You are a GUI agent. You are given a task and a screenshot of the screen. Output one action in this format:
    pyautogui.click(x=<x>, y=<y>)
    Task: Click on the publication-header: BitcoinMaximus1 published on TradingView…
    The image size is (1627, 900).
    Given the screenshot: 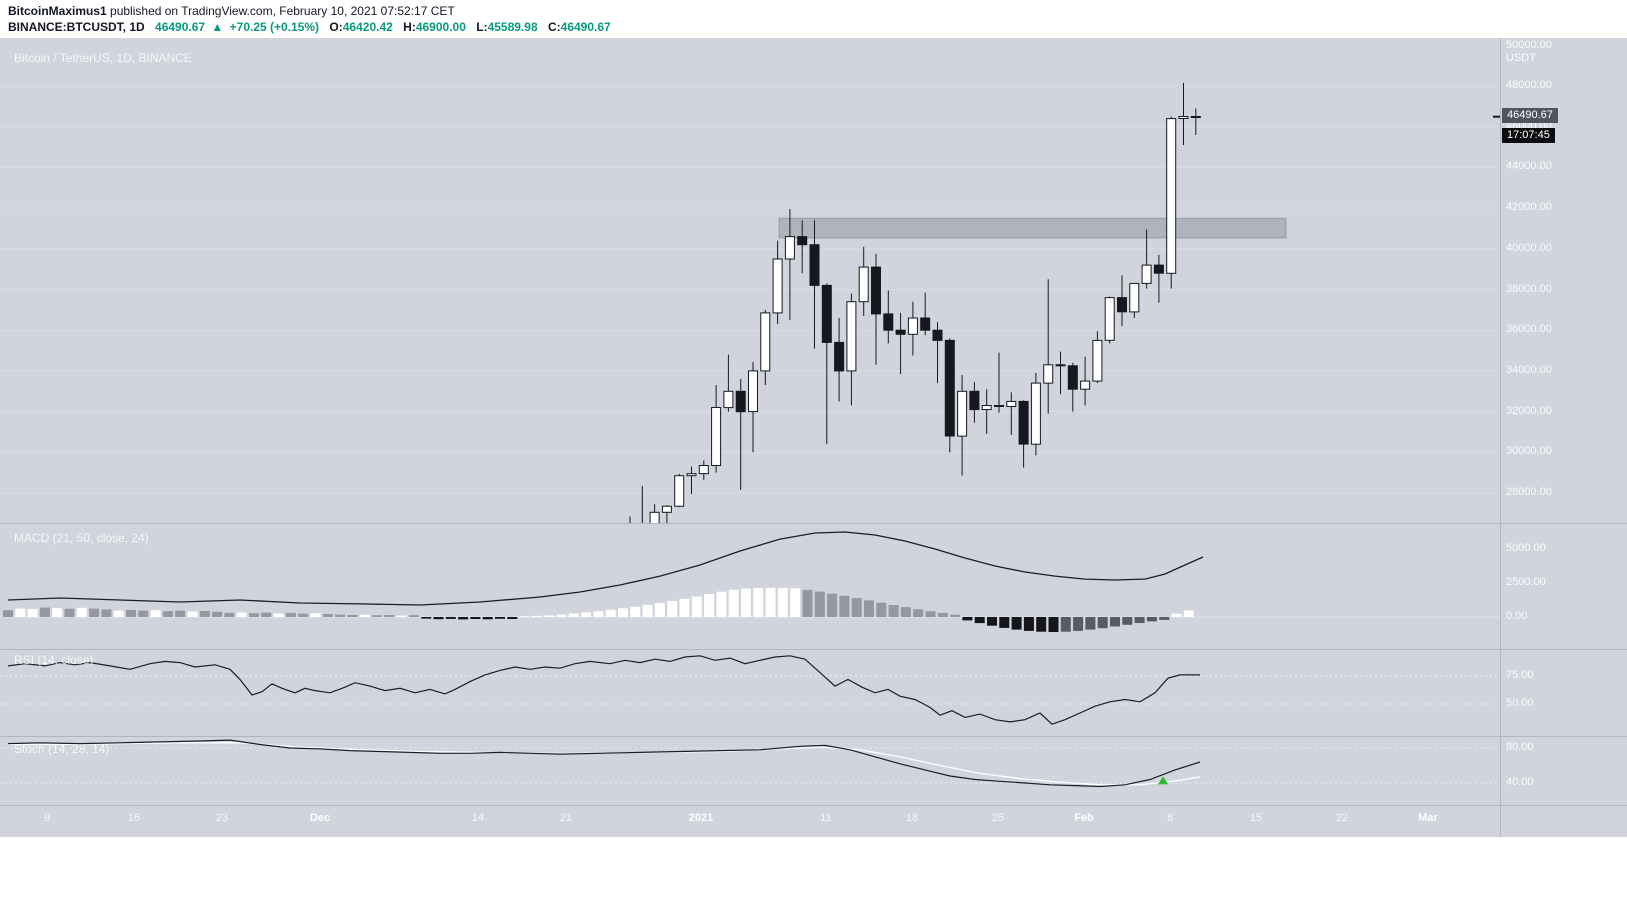 What is the action you would take?
    pyautogui.click(x=813, y=19)
    